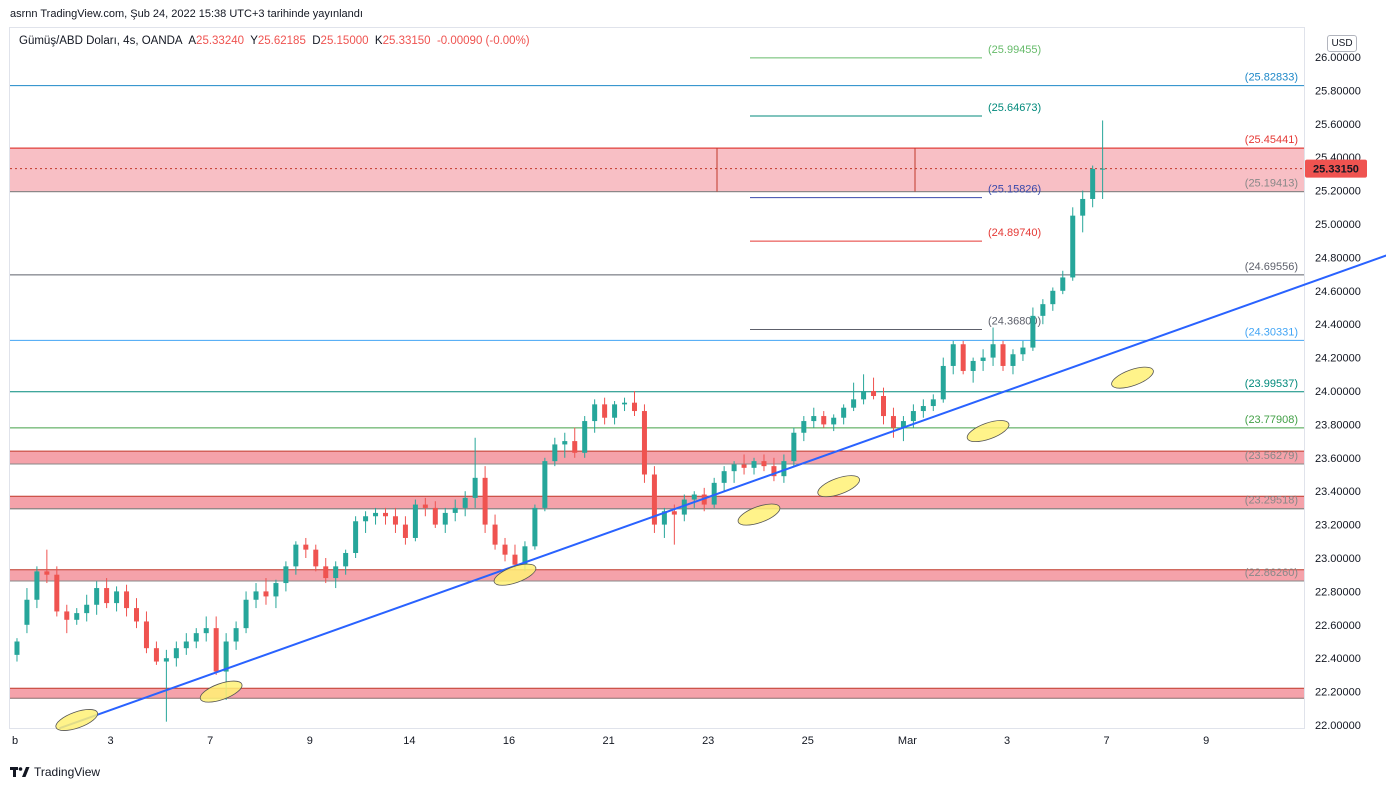 This screenshot has height=790, width=1386. Describe the element at coordinates (1338, 225) in the screenshot. I see `y-tick-label: 25.00000` at that location.